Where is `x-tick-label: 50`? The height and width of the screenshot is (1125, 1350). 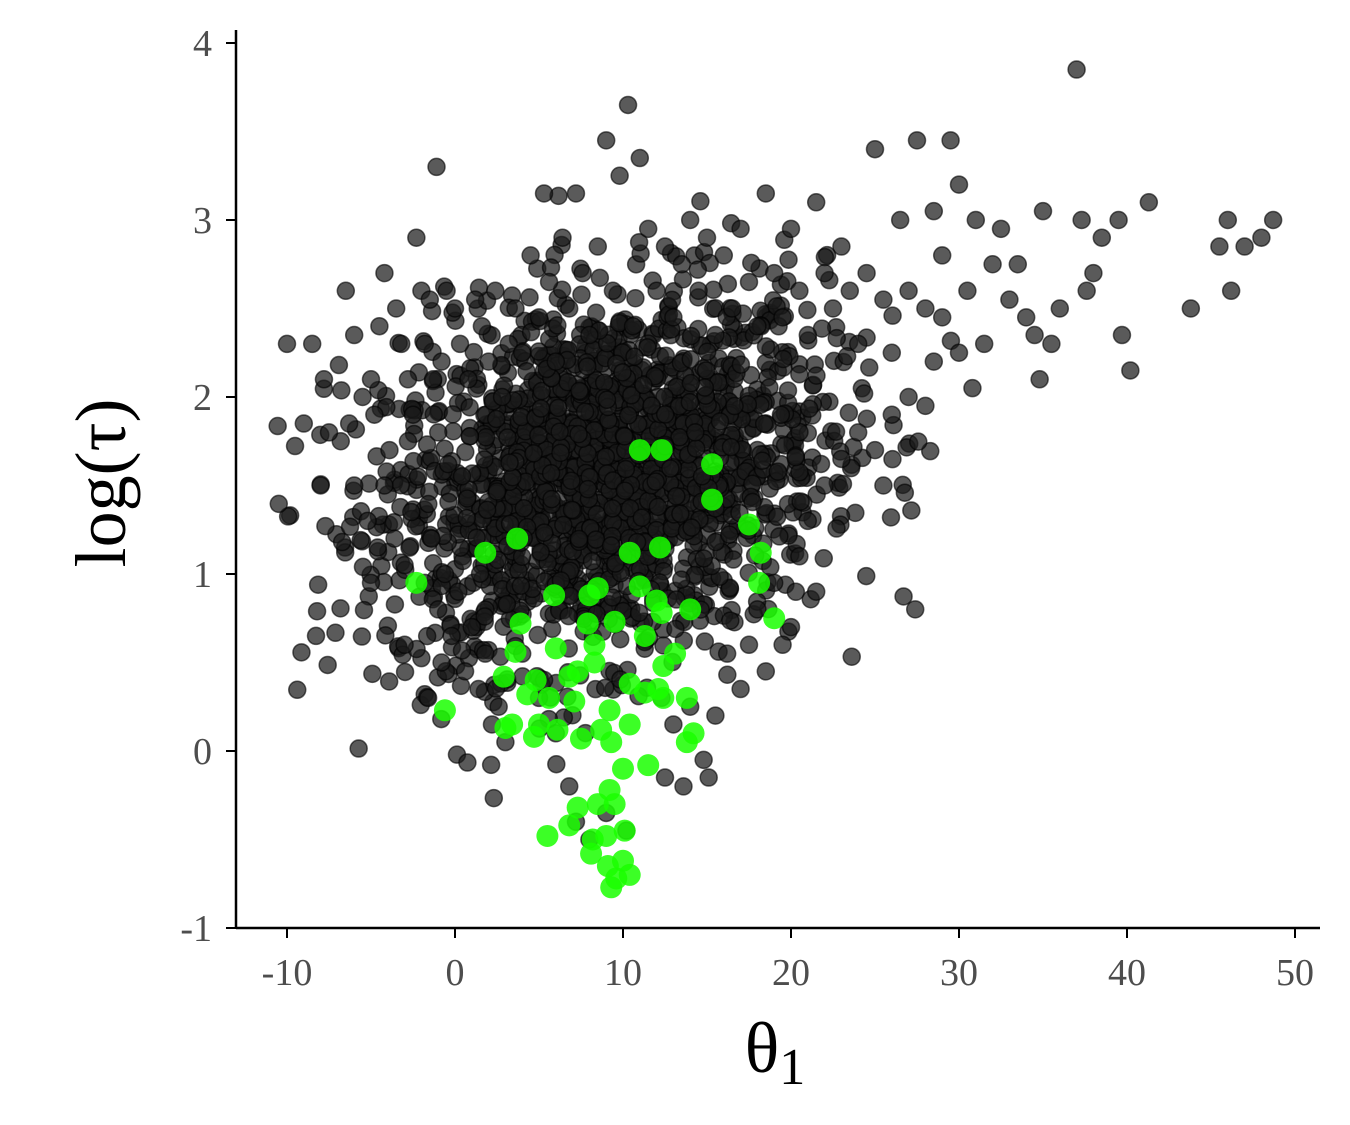 x-tick-label: 50 is located at coordinates (1295, 973).